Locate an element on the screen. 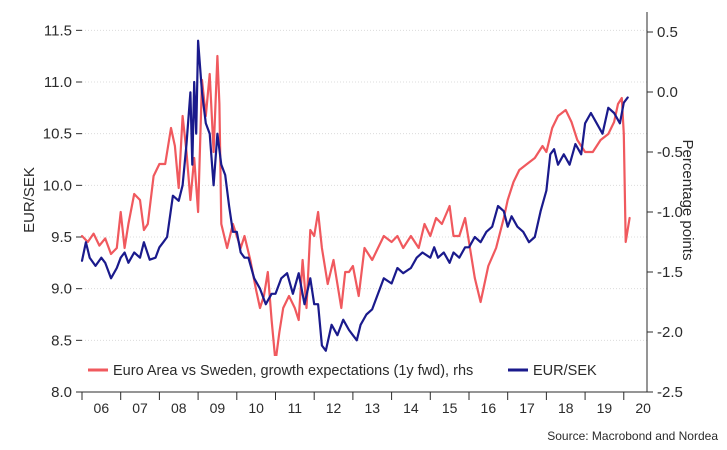  x-tick-label-5: 11 is located at coordinates (295, 408).